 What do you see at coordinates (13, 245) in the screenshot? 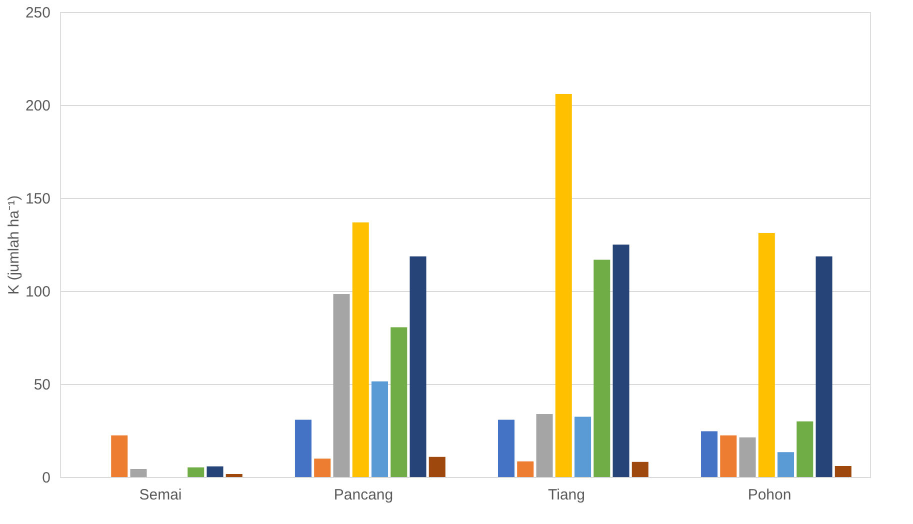
I see `y-axis-title: K (jumlah ha⁻¹)` at bounding box center [13, 245].